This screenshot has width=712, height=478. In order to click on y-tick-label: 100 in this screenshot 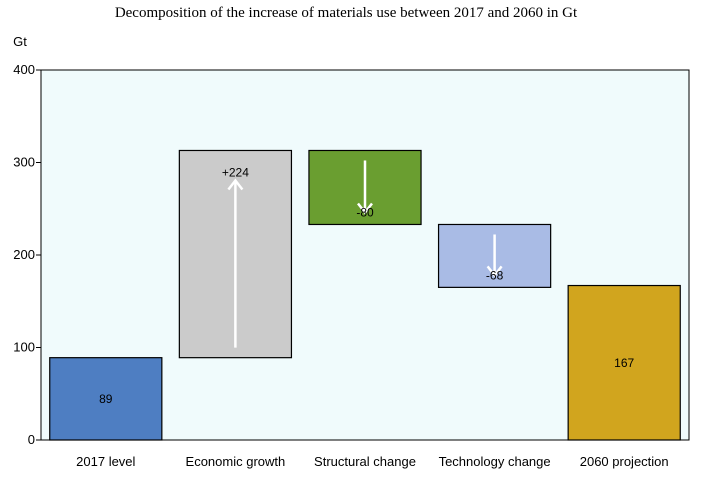, I will do `click(24, 347)`.